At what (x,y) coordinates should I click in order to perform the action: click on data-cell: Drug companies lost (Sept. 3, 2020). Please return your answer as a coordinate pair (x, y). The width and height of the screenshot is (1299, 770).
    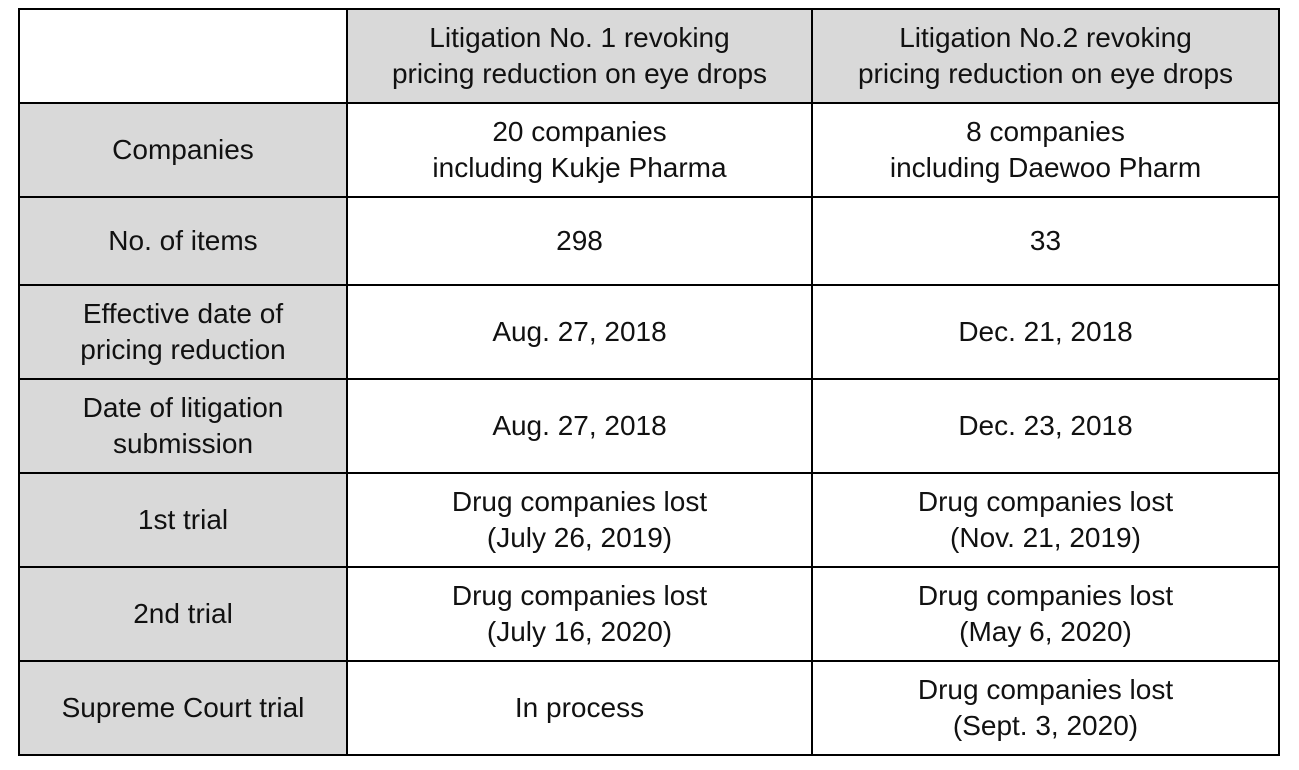
    Looking at the image, I should click on (1045, 708).